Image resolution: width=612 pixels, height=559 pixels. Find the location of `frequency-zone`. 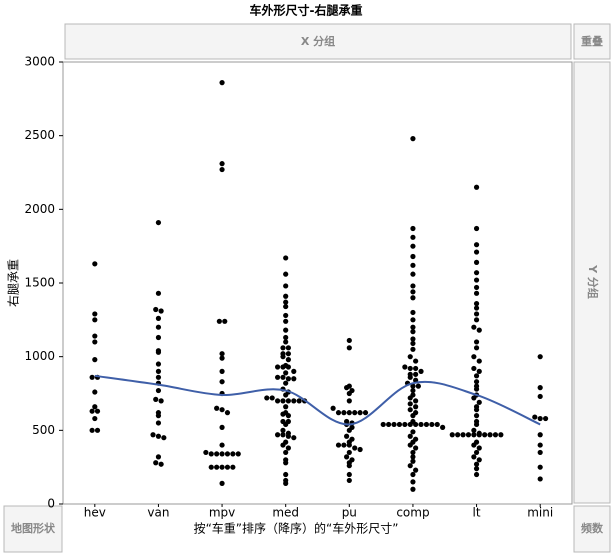

frequency-zone is located at coordinates (592, 529).